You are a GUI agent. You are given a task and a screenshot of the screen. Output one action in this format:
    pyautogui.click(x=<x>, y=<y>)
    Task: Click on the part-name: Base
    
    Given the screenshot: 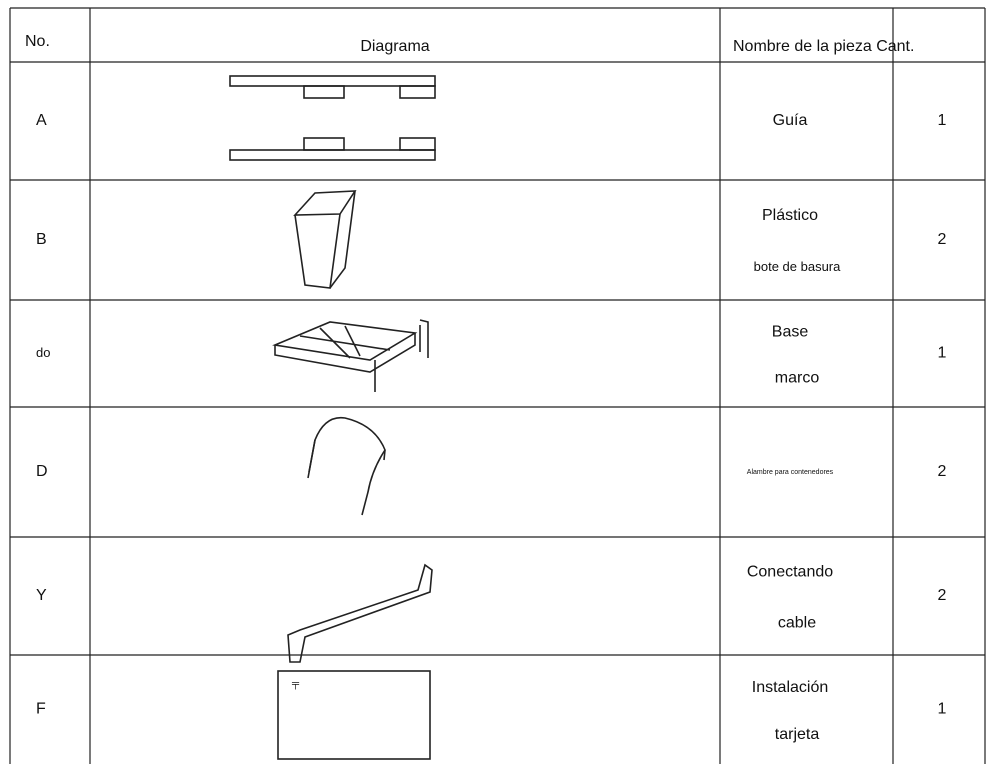 What is the action you would take?
    pyautogui.click(x=790, y=331)
    